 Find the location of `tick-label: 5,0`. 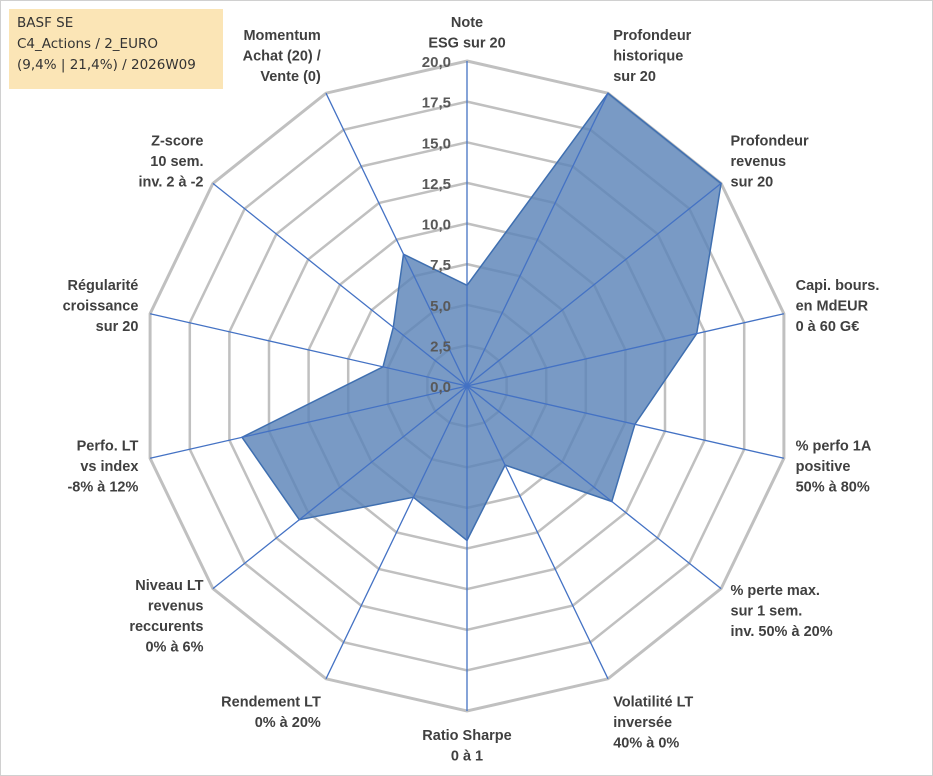

tick-label: 5,0 is located at coordinates (440, 306).